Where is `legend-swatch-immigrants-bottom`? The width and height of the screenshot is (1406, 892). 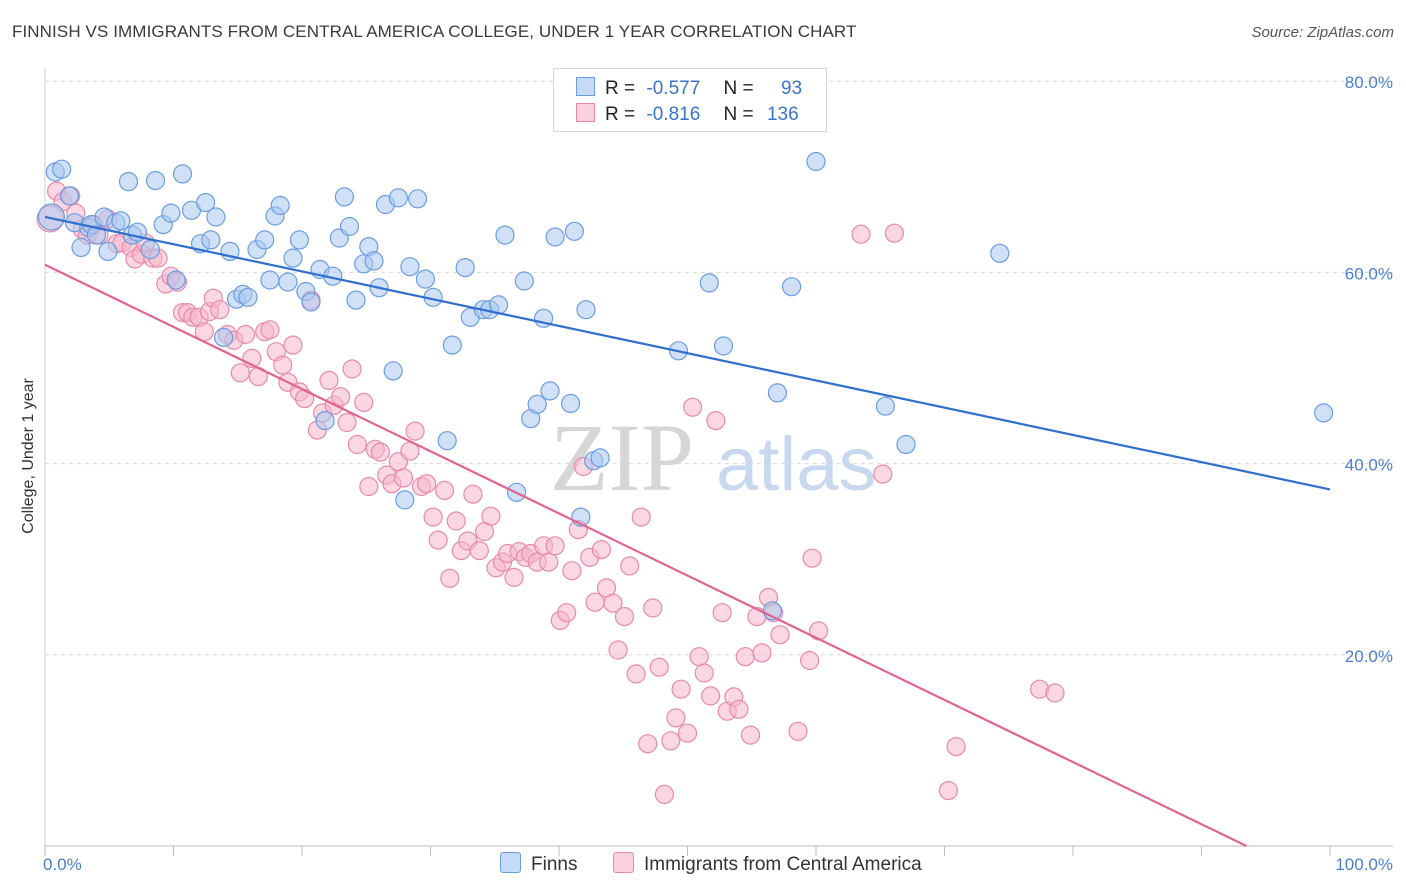
legend-swatch-immigrants-bottom is located at coordinates (623, 862).